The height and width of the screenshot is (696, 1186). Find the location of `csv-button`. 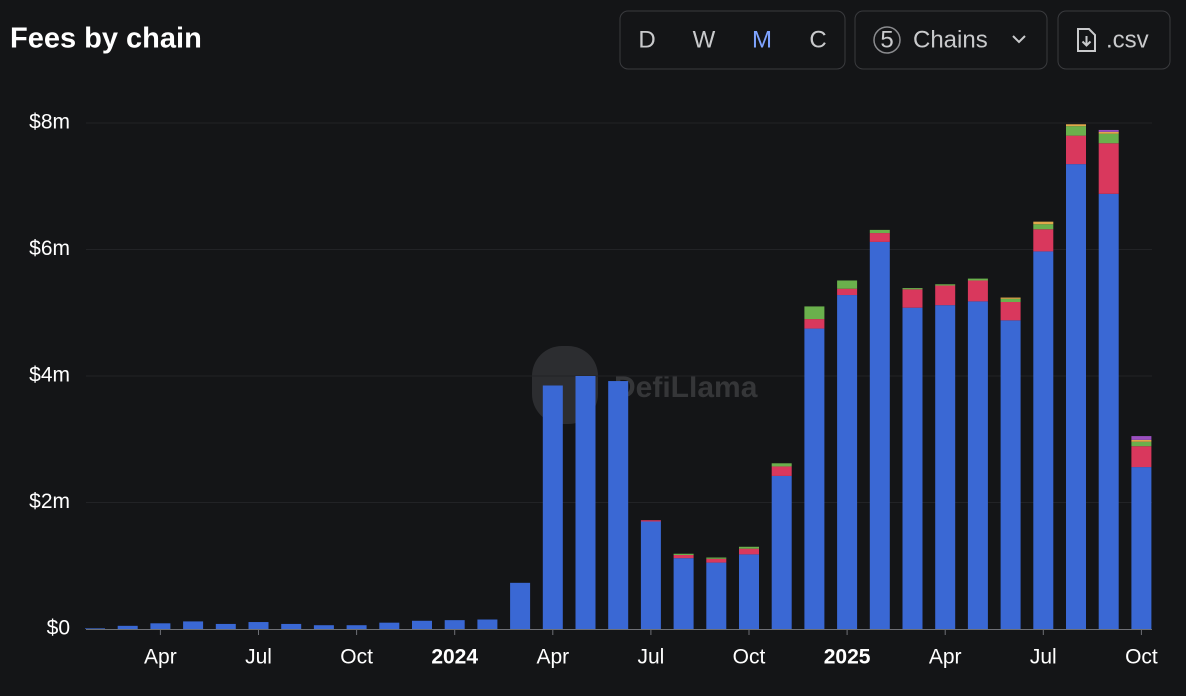

csv-button is located at coordinates (1114, 40).